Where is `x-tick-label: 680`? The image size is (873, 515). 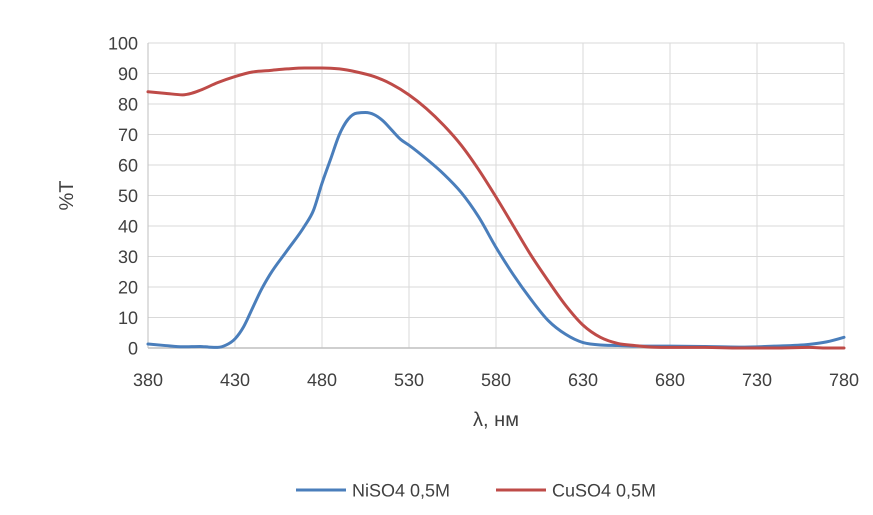
x-tick-label: 680 is located at coordinates (670, 380).